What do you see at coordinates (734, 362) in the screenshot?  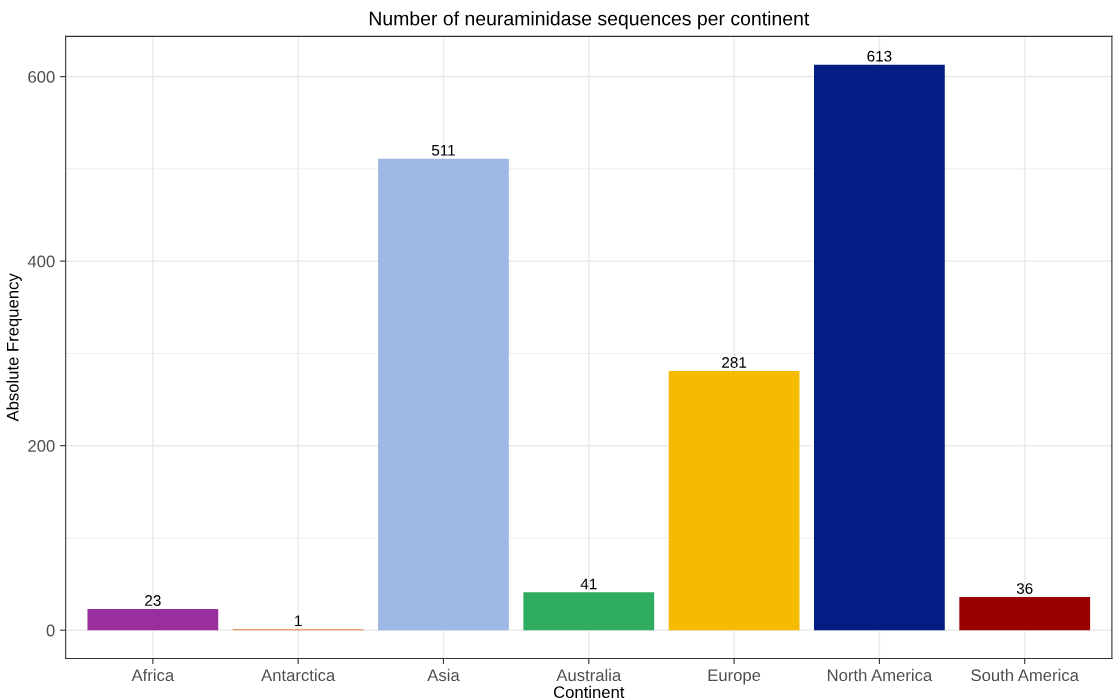 I see `data-label: 281` at bounding box center [734, 362].